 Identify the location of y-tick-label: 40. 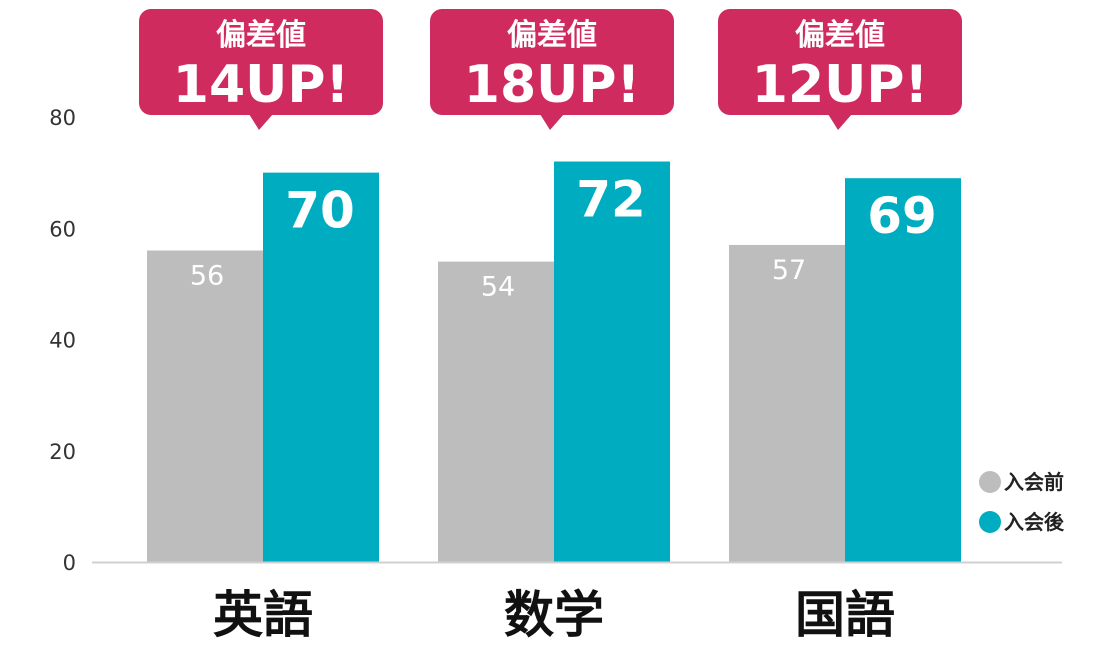
(62, 341).